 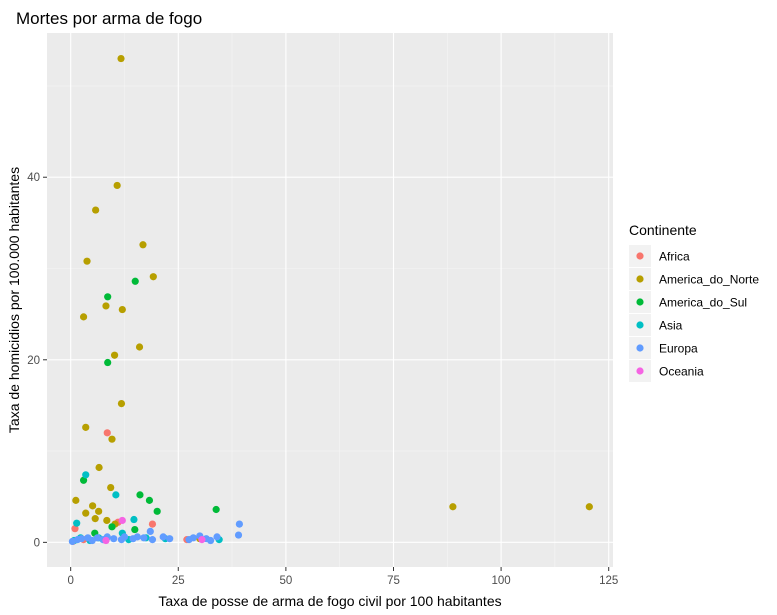 What do you see at coordinates (678, 349) in the screenshot?
I see `legend-label: Europa` at bounding box center [678, 349].